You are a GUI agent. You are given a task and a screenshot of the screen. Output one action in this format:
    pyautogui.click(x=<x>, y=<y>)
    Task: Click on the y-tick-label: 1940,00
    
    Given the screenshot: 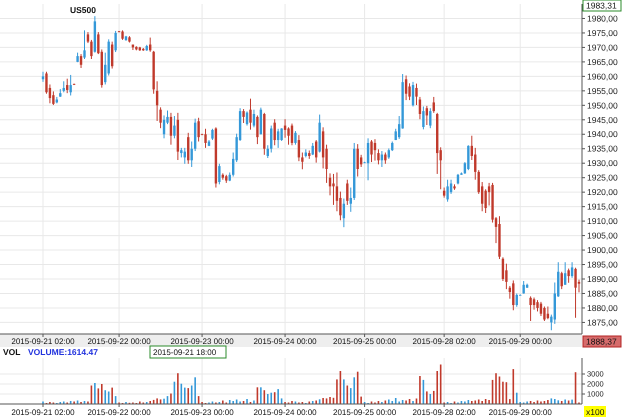 What is the action you would take?
    pyautogui.click(x=602, y=134)
    